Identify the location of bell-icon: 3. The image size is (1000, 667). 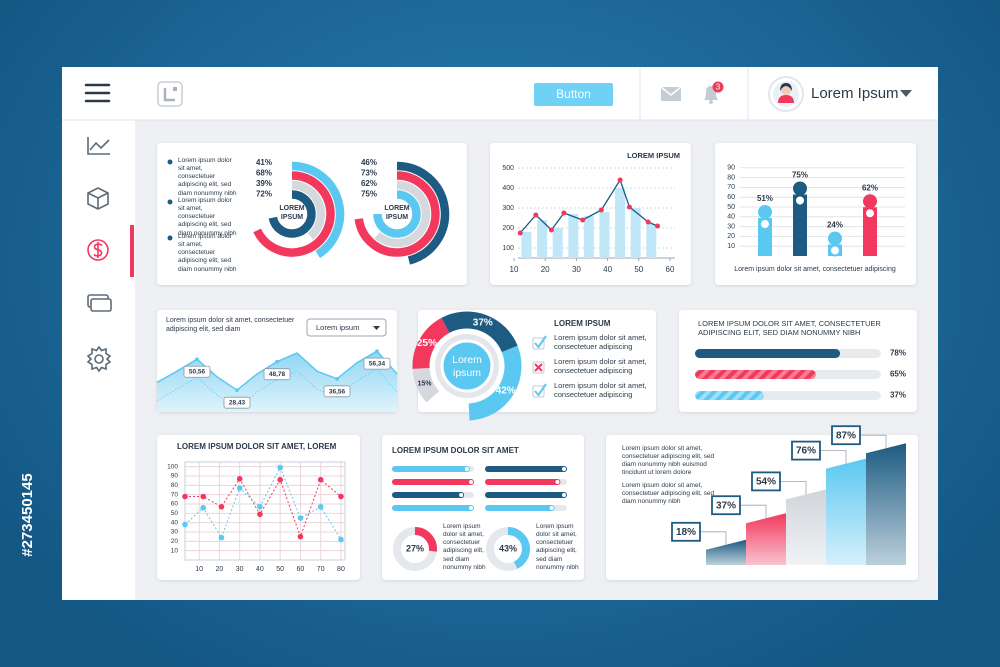
(714, 93).